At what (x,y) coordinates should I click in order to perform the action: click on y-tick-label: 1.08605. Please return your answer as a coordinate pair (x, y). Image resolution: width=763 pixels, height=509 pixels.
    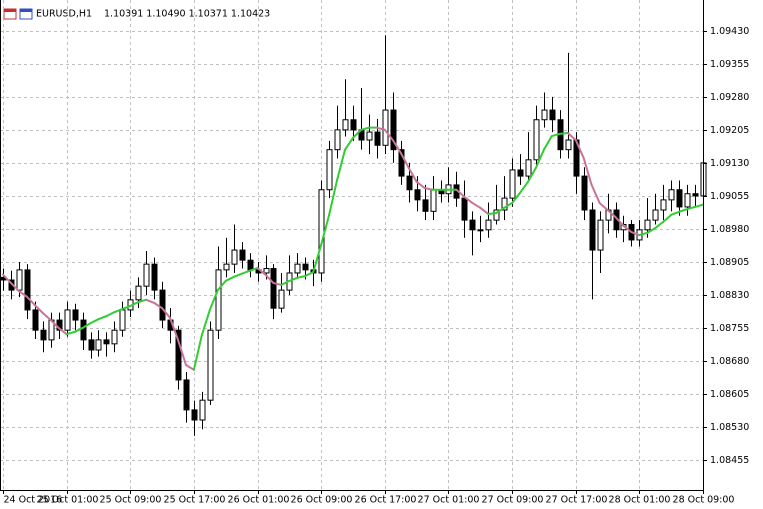
    Looking at the image, I should click on (729, 394).